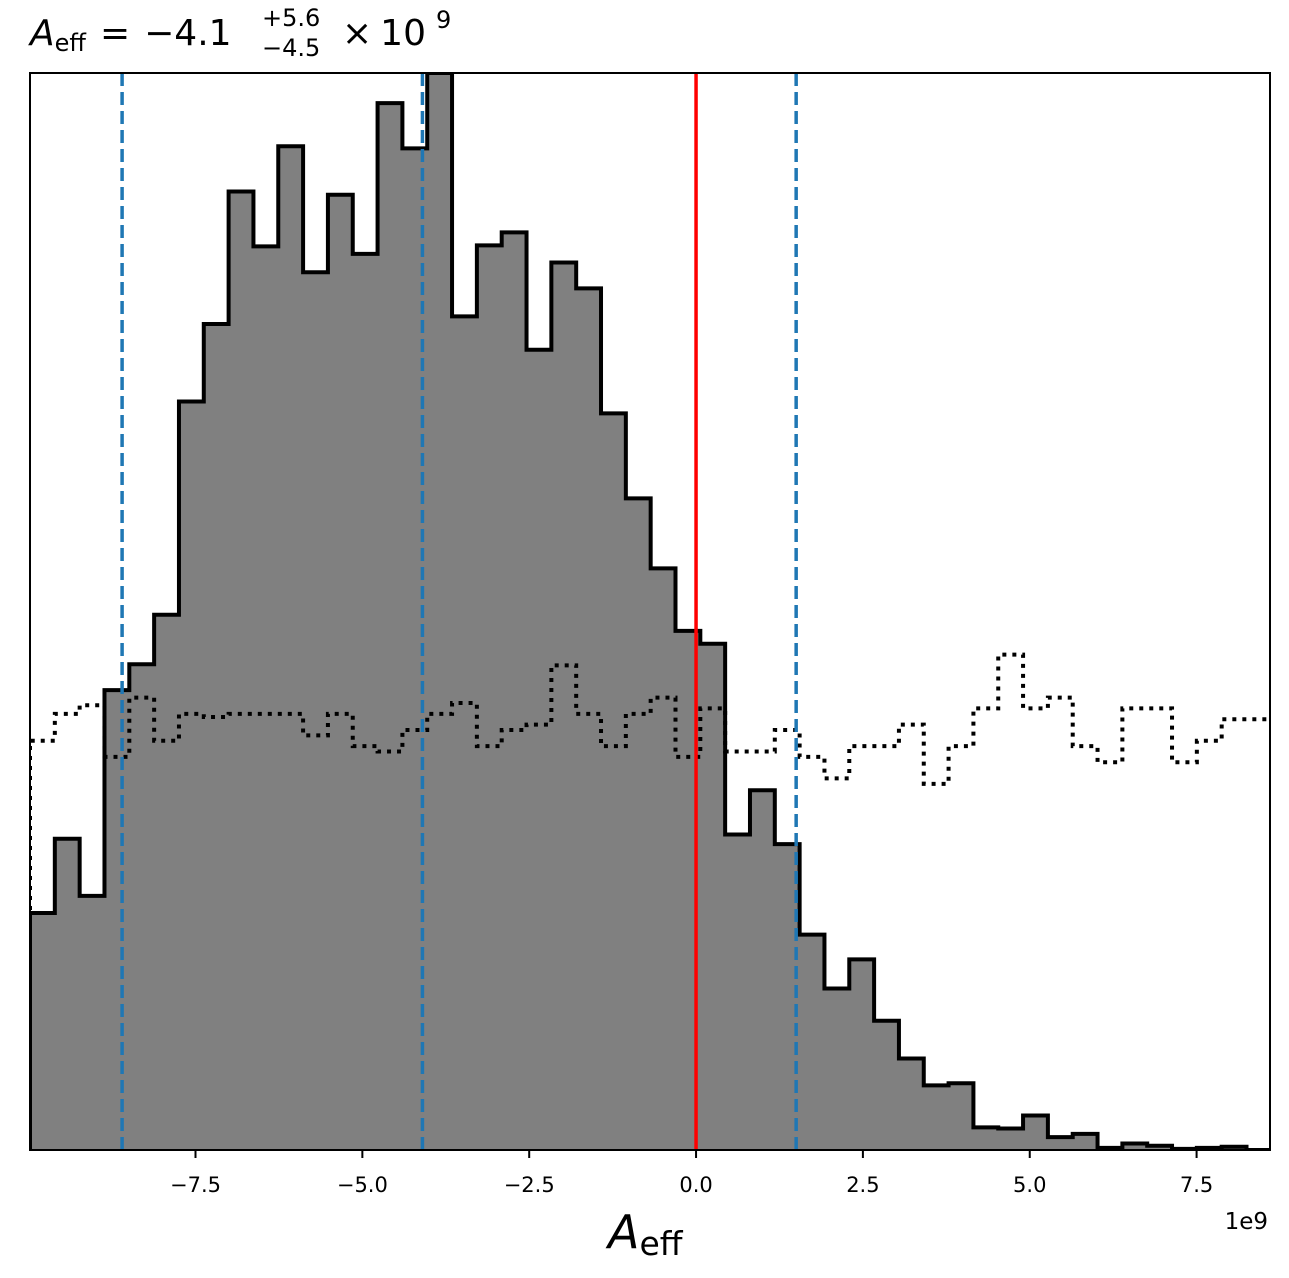 The width and height of the screenshot is (1289, 1278). Describe the element at coordinates (403, 33) in the screenshot. I see `title-base: 10` at that location.